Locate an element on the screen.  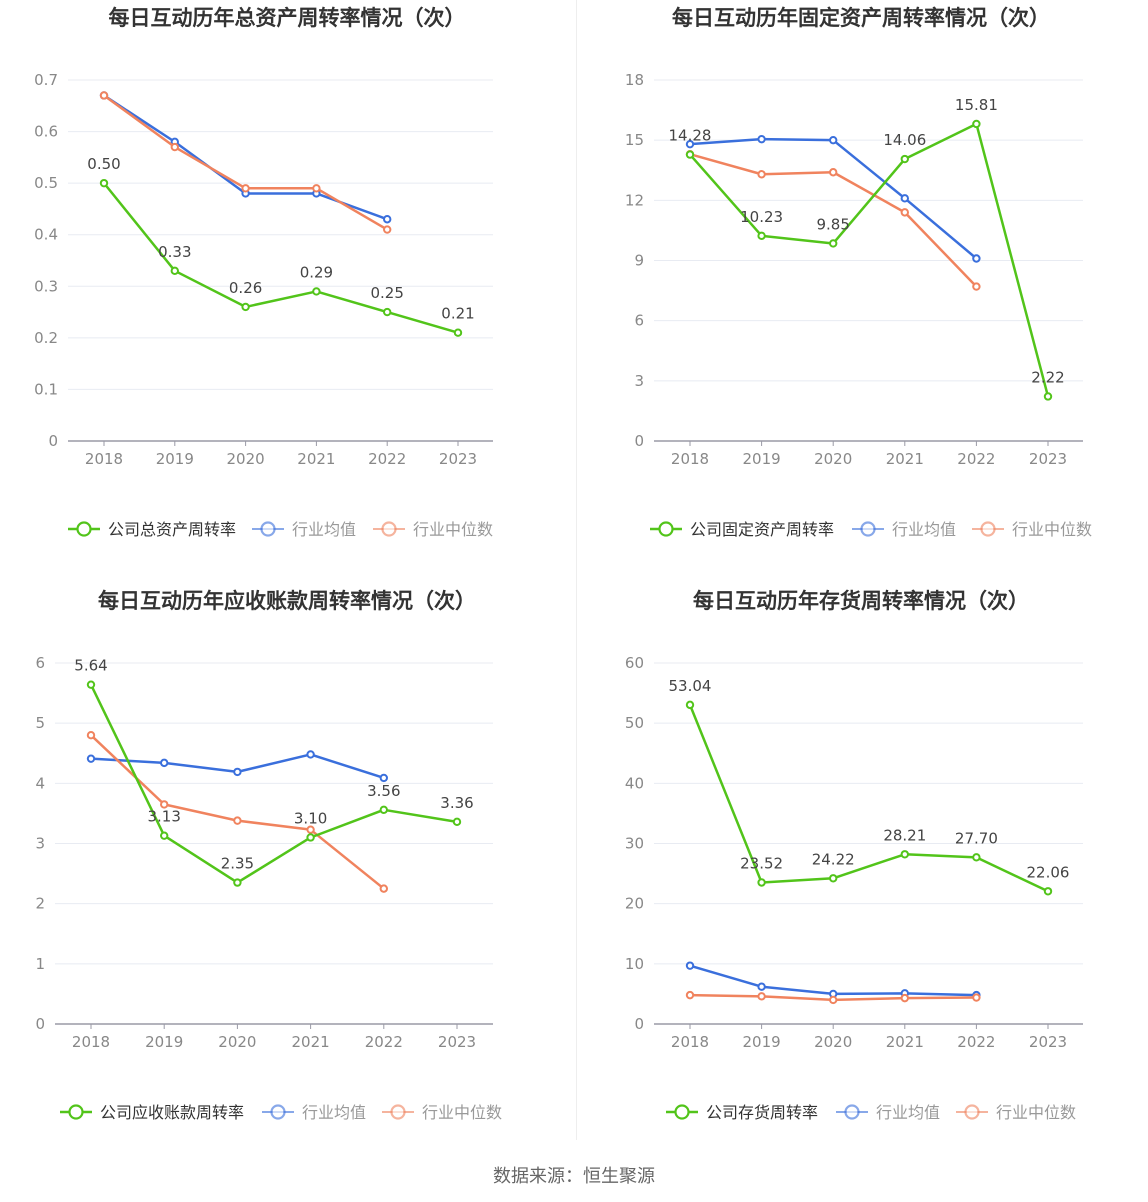
chart-title: 每日互动历年总资产周转率情况（次） is located at coordinates (287, 18).